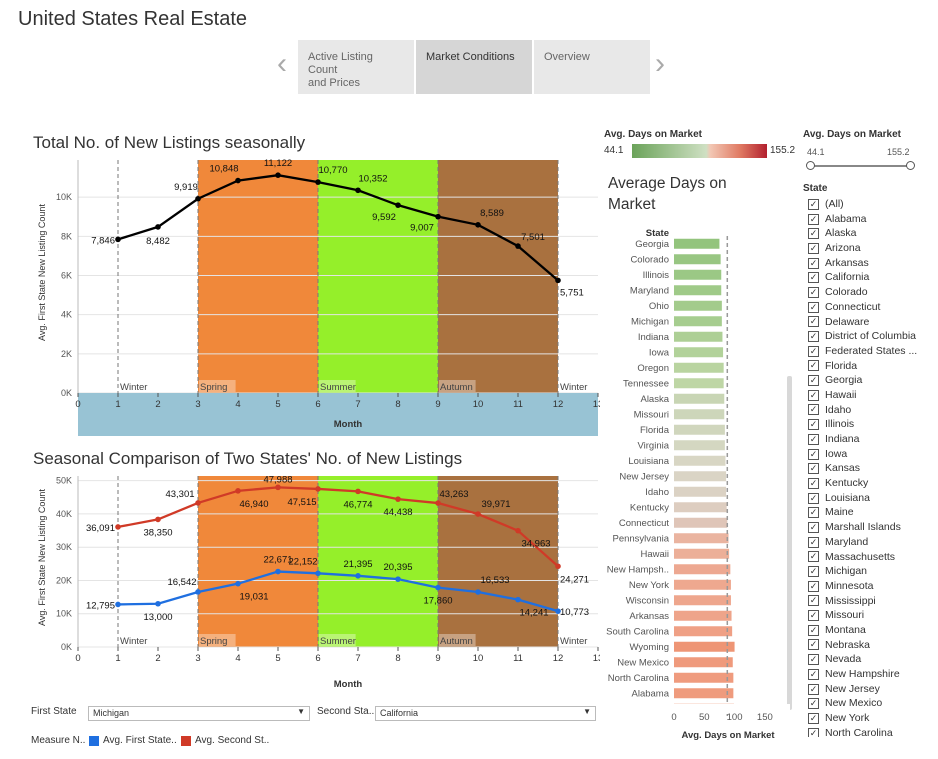  What do you see at coordinates (869, 601) in the screenshot?
I see `state-filter-item: ✓ Mississippi` at bounding box center [869, 601].